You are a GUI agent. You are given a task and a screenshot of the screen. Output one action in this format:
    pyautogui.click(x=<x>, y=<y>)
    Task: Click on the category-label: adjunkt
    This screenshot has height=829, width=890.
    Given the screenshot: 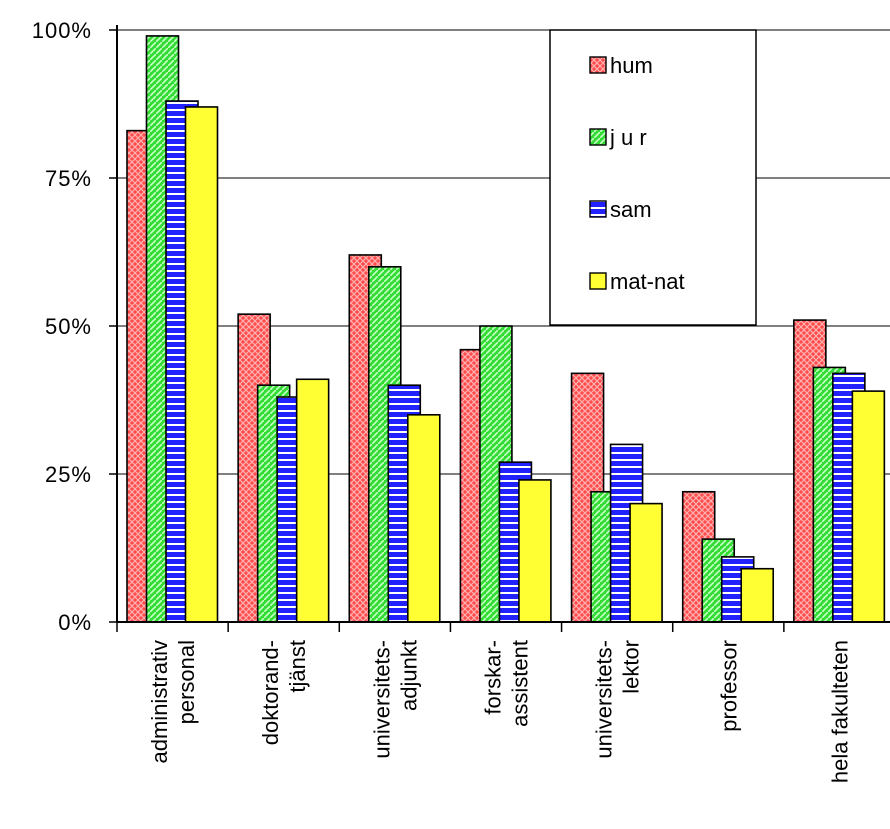 What is the action you would take?
    pyautogui.click(x=408, y=675)
    